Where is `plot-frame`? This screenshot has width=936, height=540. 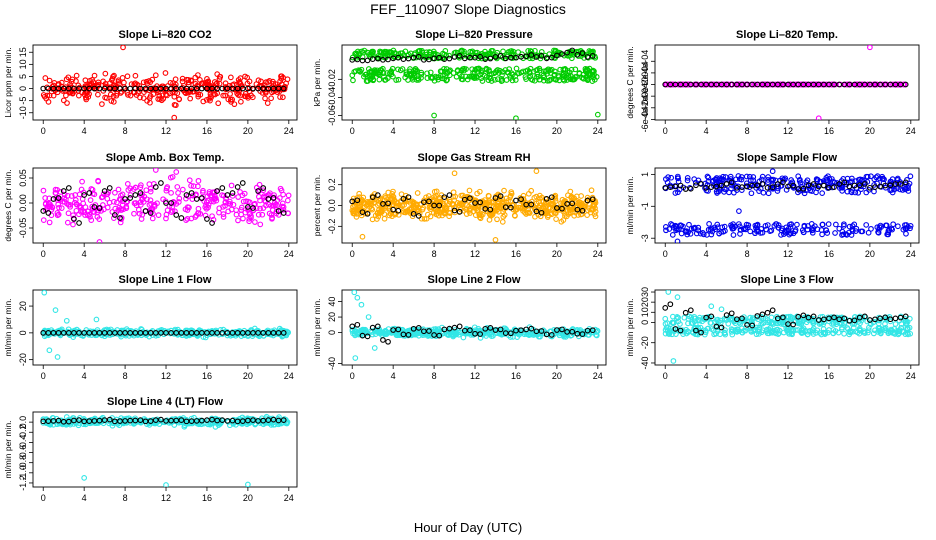
plot-frame is located at coordinates (474, 82).